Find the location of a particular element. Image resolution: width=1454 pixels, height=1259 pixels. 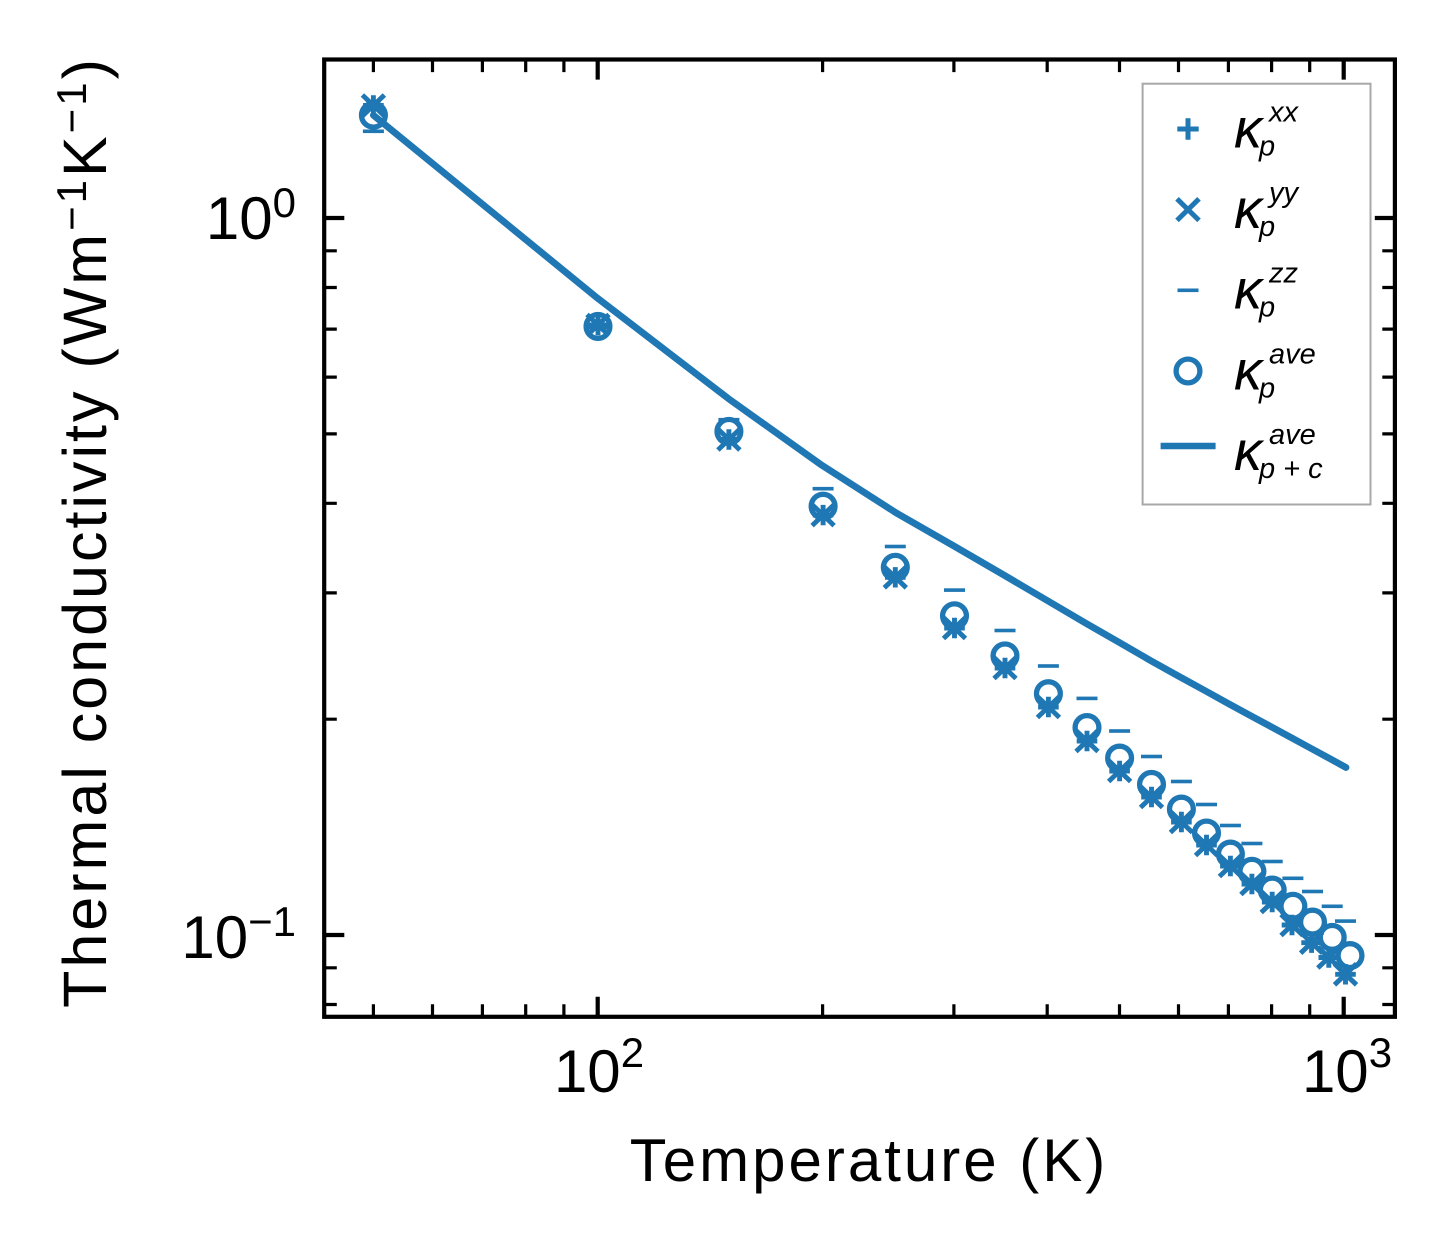

svg-text: 10−1 is located at coordinates (238, 934).